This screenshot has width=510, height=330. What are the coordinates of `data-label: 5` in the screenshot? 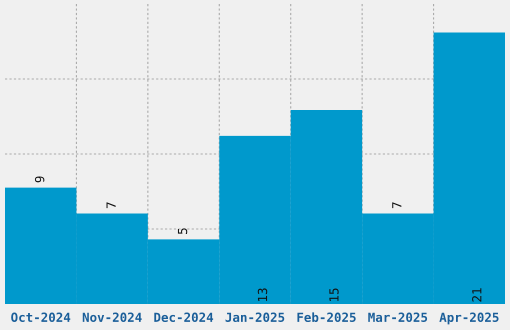 It's located at (183, 231).